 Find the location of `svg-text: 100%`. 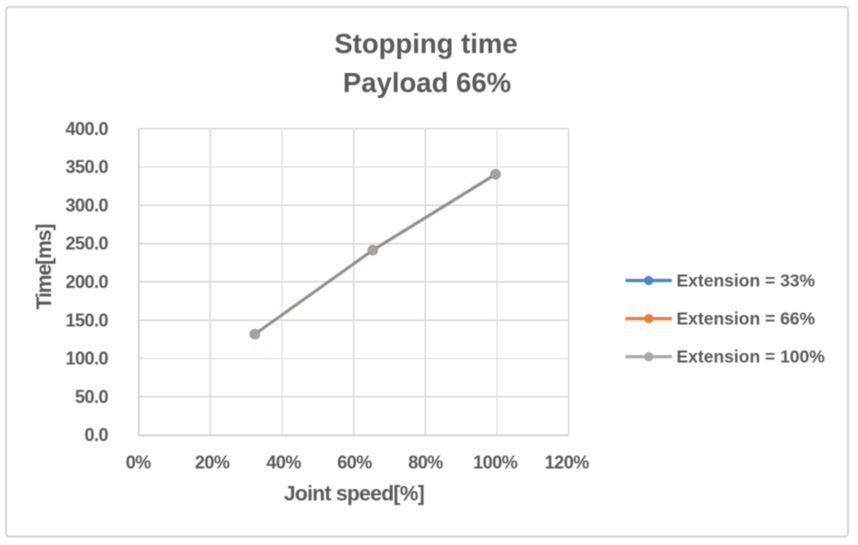

svg-text: 100% is located at coordinates (495, 462).